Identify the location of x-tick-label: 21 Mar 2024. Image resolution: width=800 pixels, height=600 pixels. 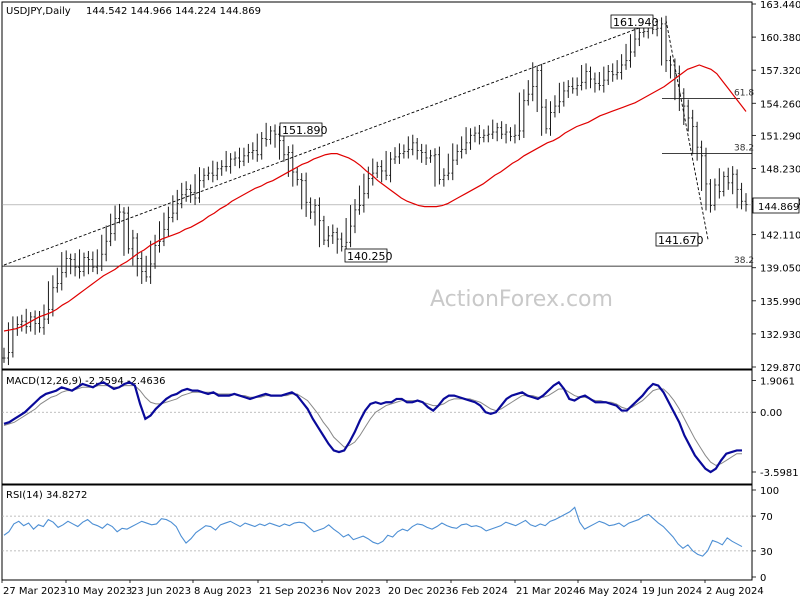
(547, 591).